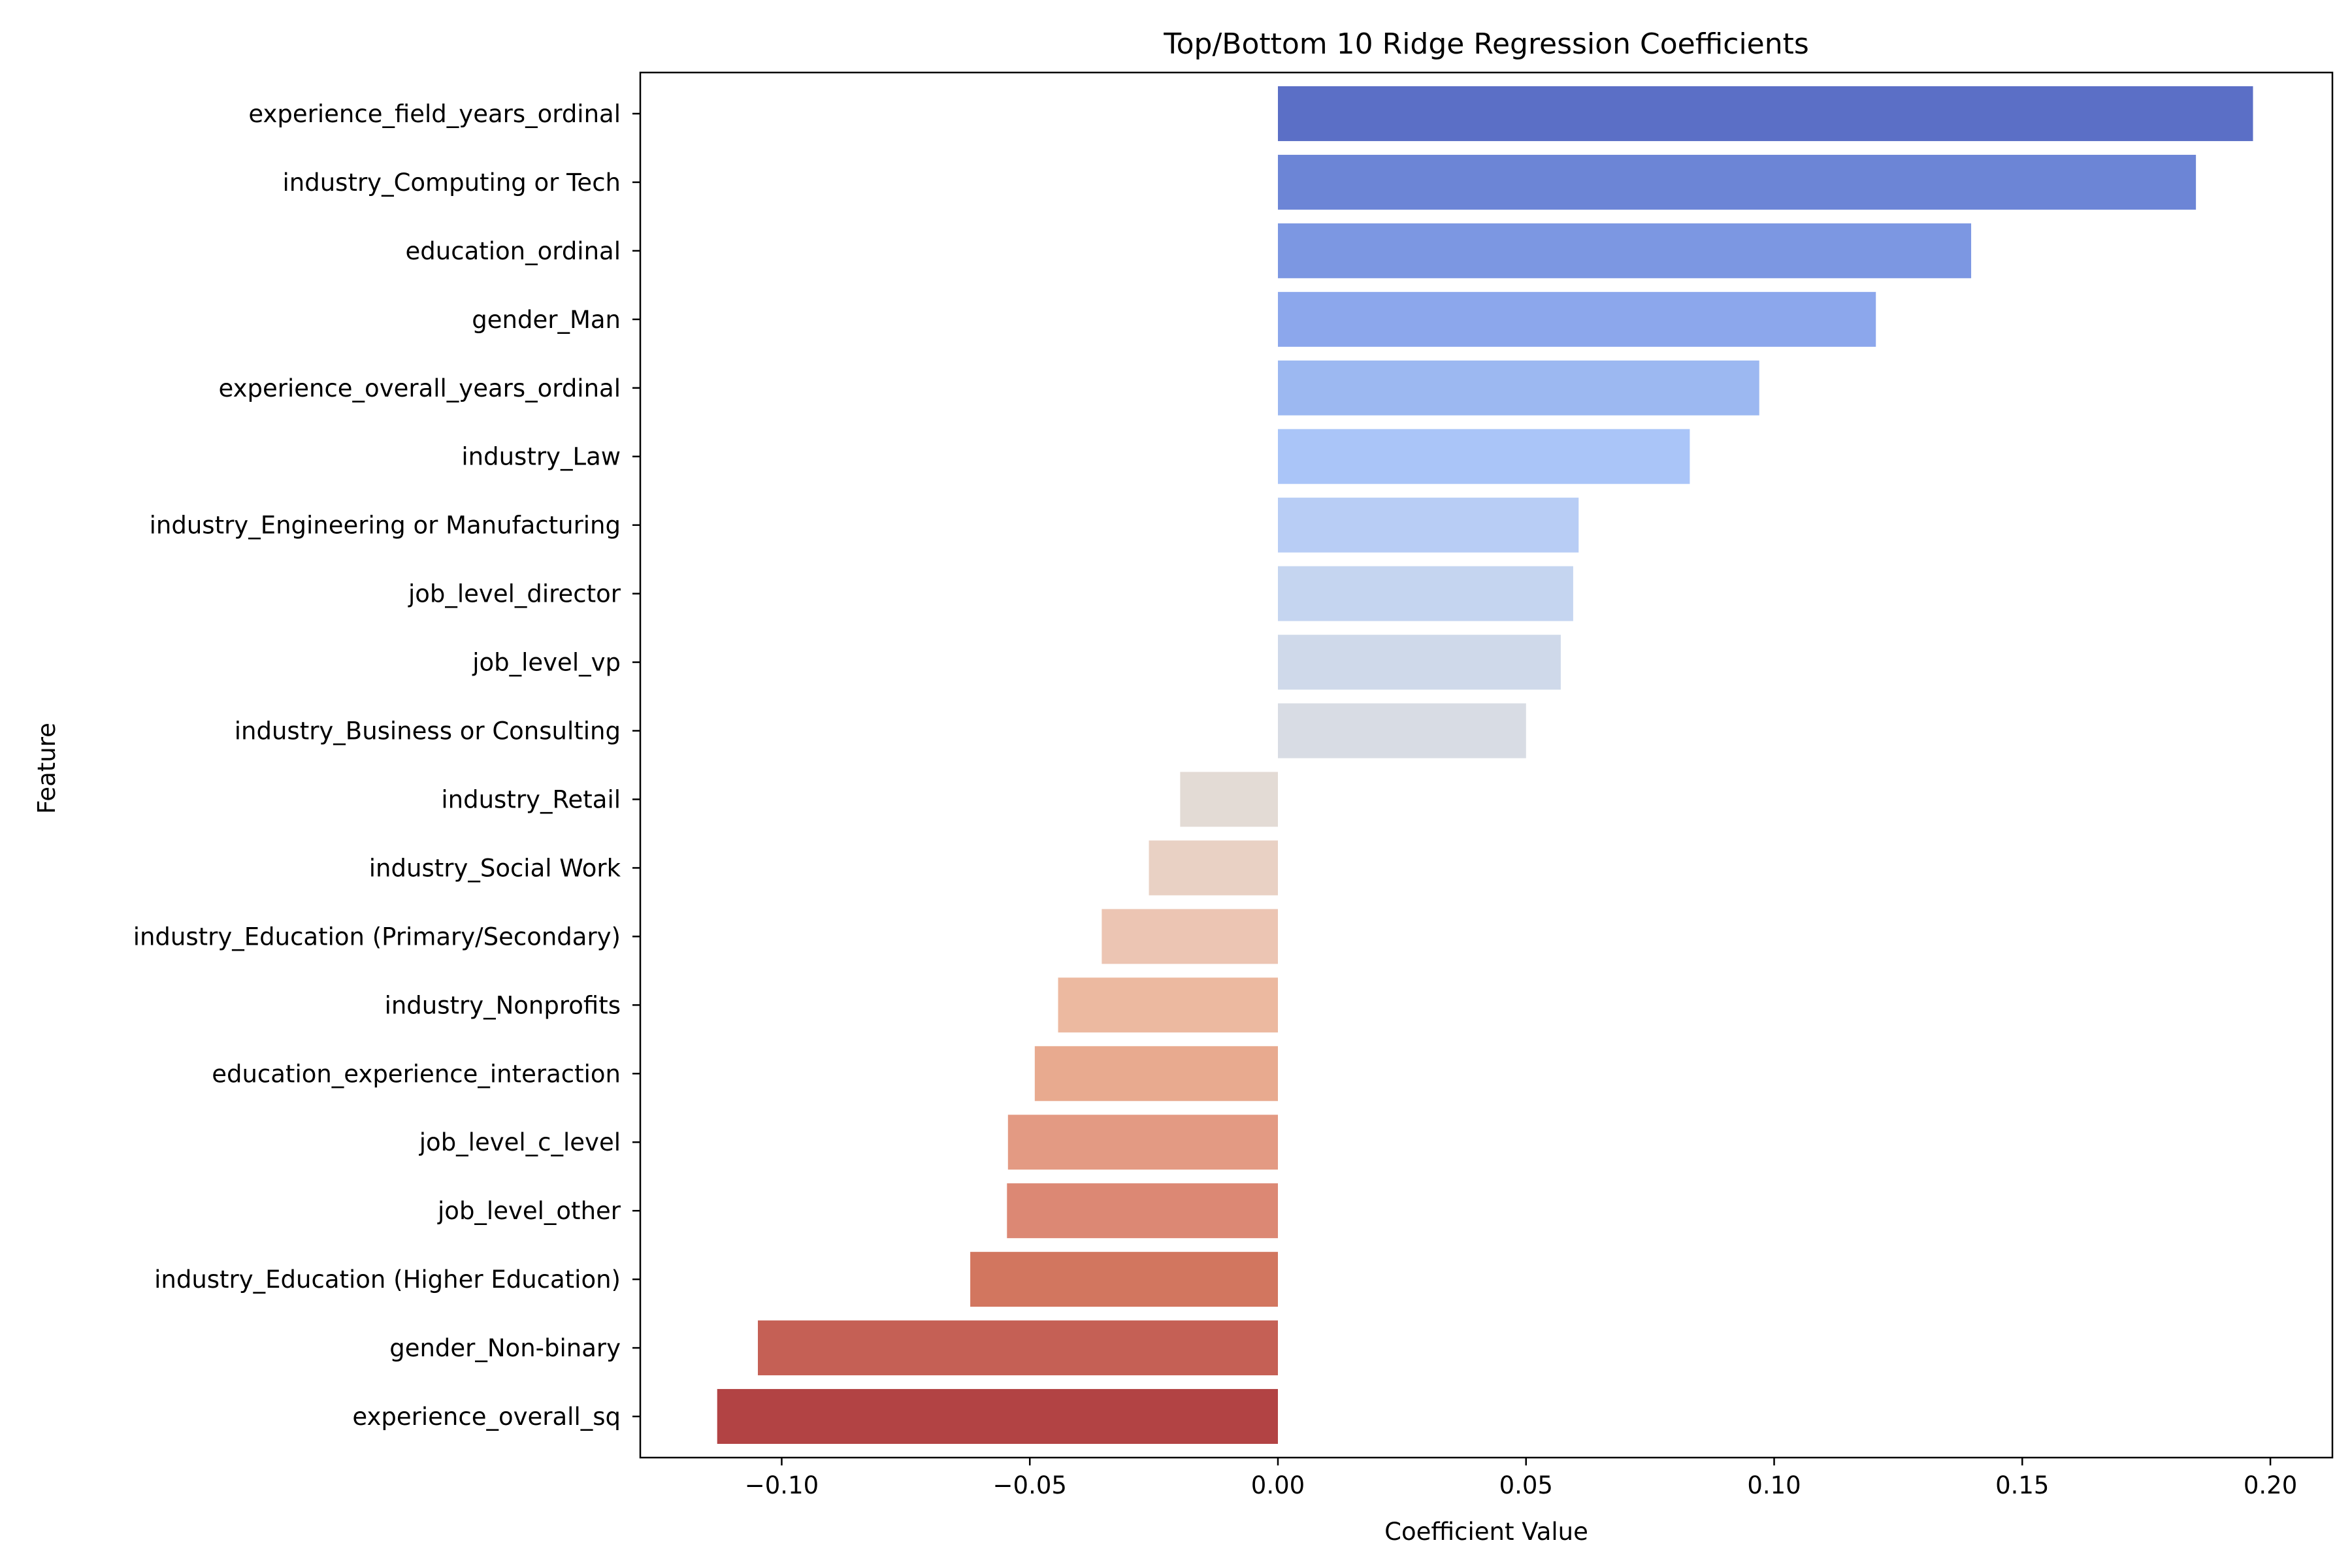  I want to click on y-tick-label: industry_Education (Higher Education), so click(387, 1280).